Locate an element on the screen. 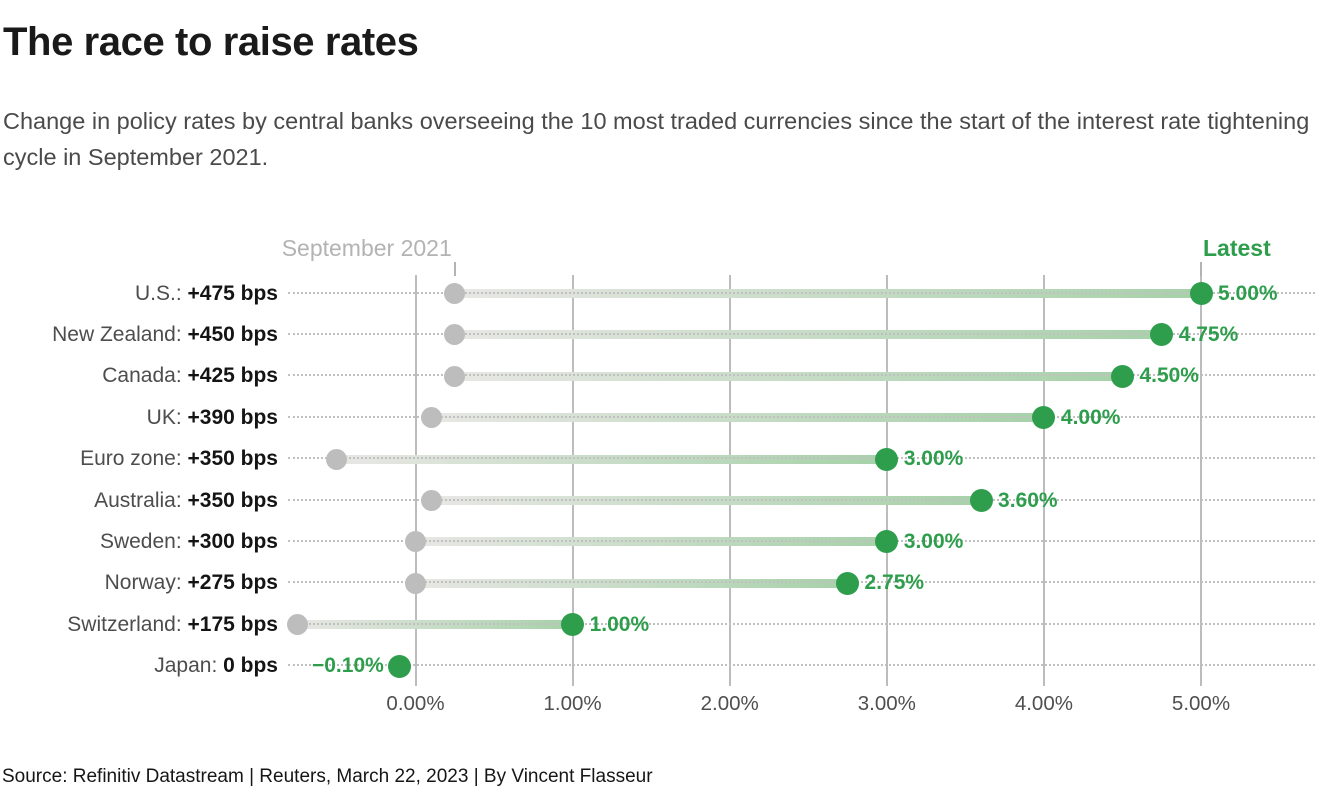 This screenshot has width=1320, height=802. row-label: U.S.: +475 bps is located at coordinates (139, 294).